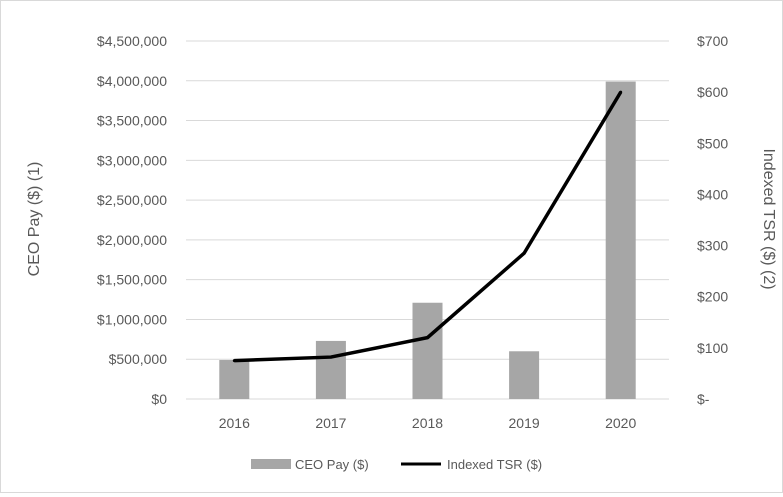  What do you see at coordinates (620, 240) in the screenshot?
I see `bar-ceo-pay-2020` at bounding box center [620, 240].